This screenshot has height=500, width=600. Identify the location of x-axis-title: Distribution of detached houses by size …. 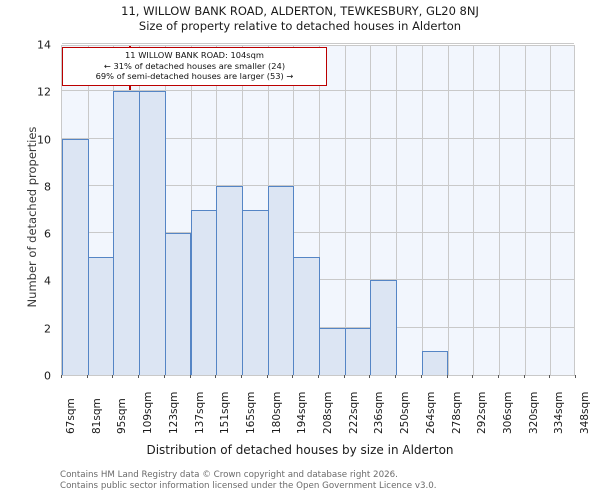
(300, 450).